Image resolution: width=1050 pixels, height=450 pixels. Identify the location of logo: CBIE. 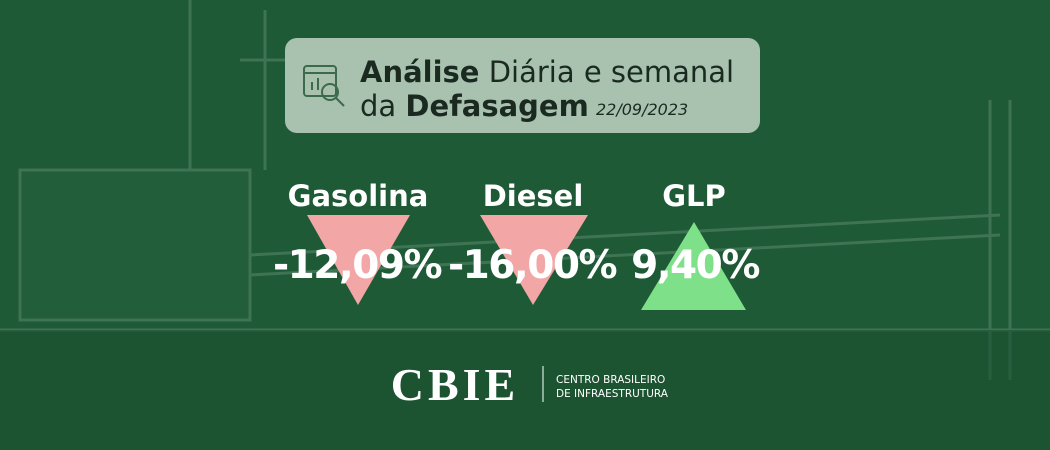
(455, 384).